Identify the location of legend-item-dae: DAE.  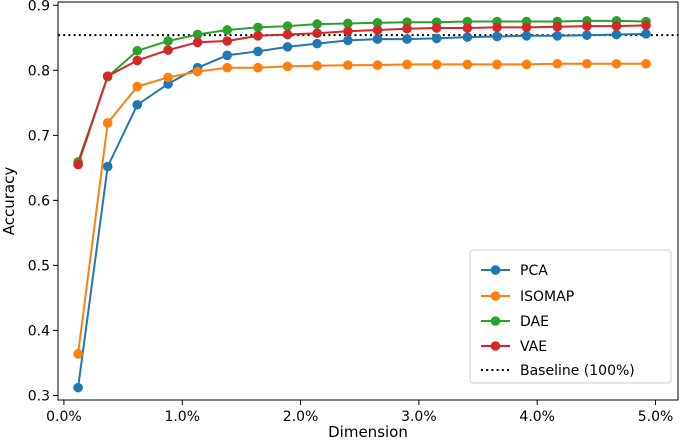
(515, 322).